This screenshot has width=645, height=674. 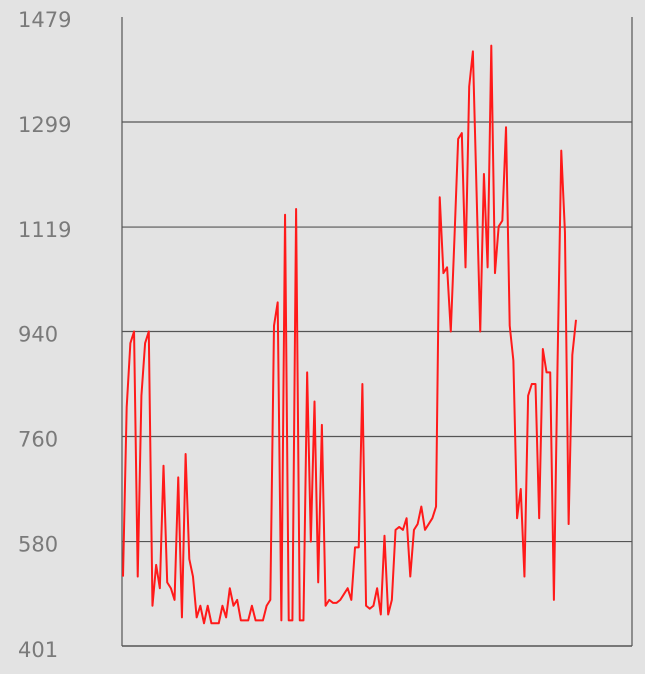 I want to click on y-tick-label-4: 1119, so click(x=44, y=230).